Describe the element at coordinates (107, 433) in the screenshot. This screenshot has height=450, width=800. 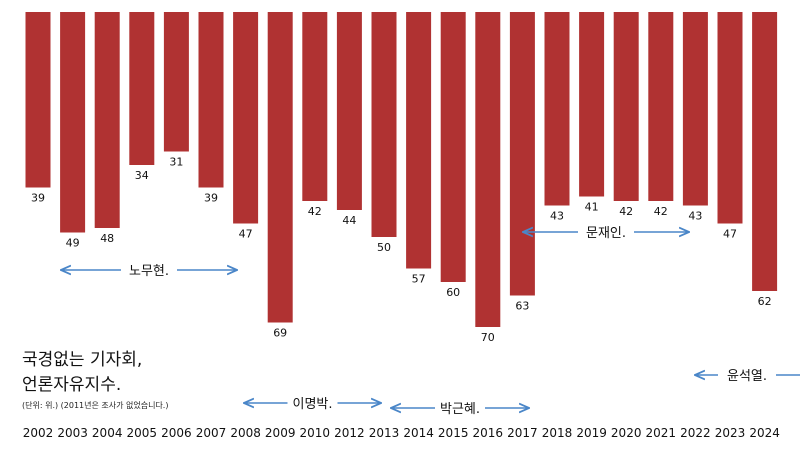
I see `year-label-2004: 2004` at that location.